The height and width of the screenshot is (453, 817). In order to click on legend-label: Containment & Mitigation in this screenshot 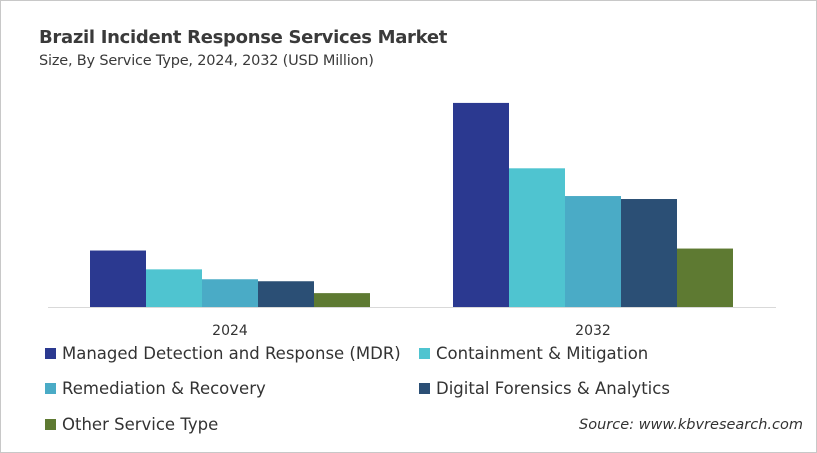, I will do `click(542, 353)`.